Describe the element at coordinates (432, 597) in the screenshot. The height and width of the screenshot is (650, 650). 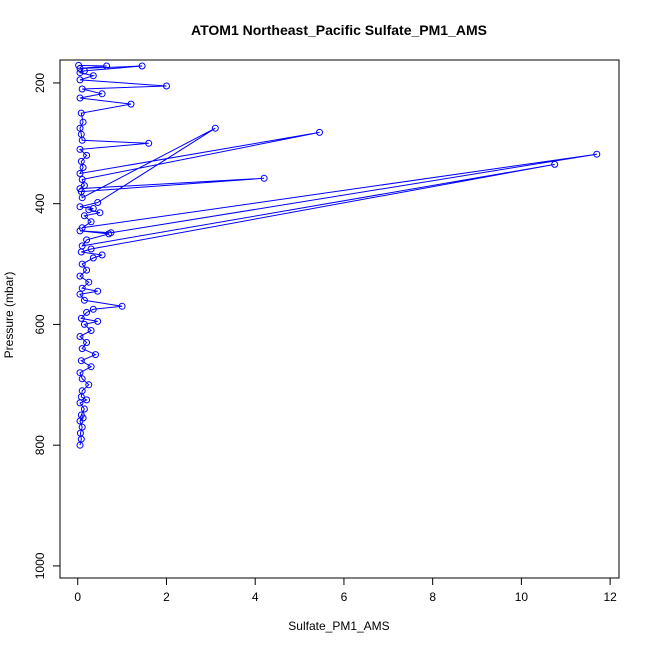
I see `x-tick-label: 8` at that location.